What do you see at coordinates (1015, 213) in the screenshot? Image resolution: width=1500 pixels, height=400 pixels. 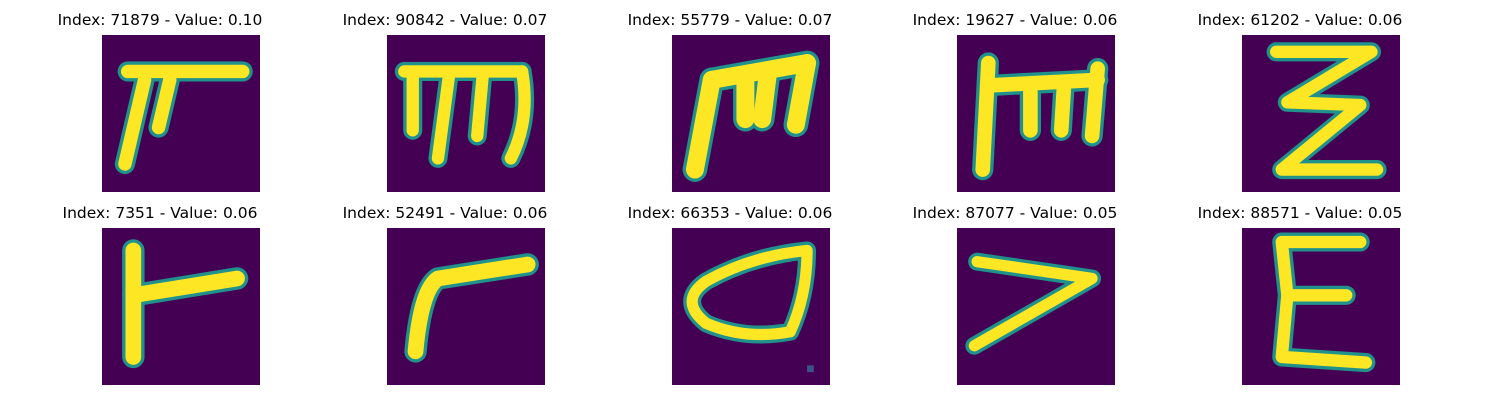 I see `panel-title: Index: 87077 - Value: 0.05` at bounding box center [1015, 213].